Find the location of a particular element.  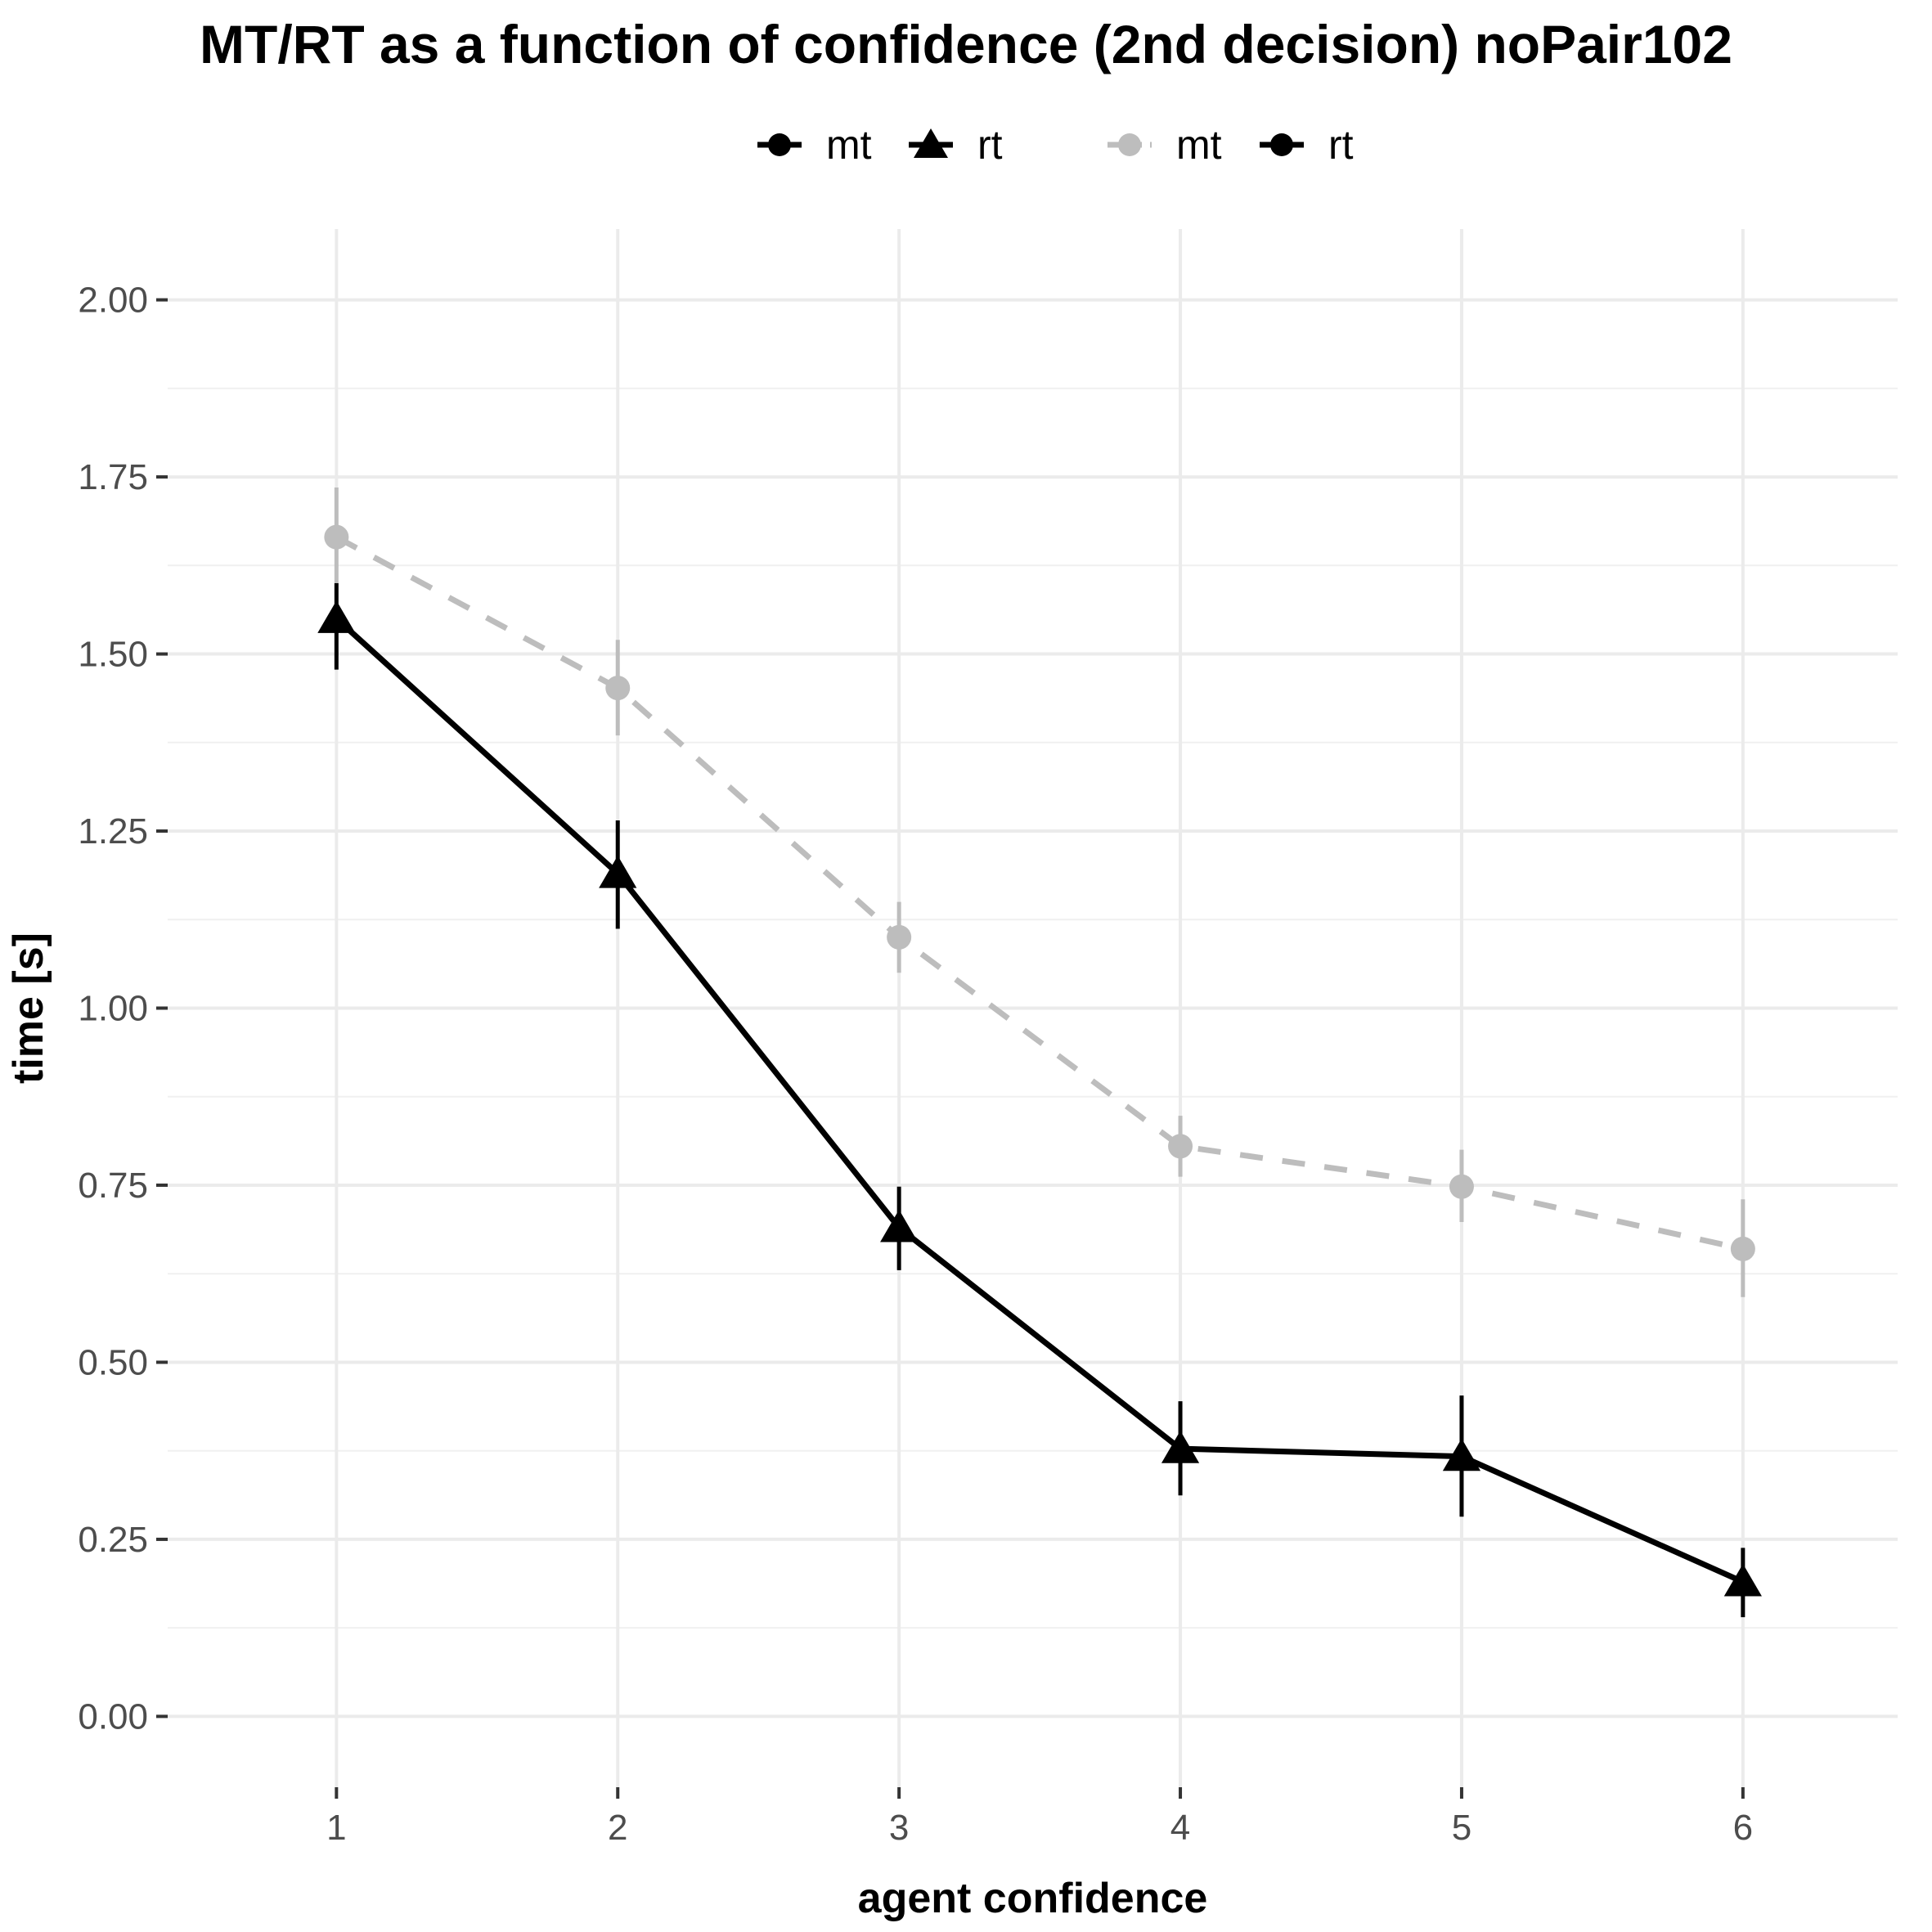

x-axis-title: agent confidence is located at coordinates (1033, 1898).